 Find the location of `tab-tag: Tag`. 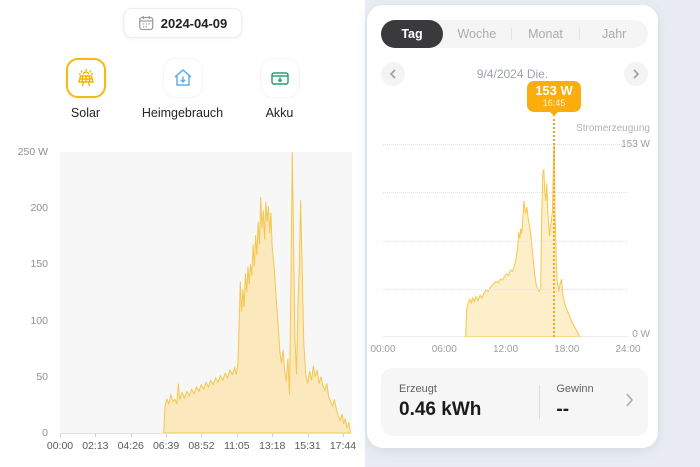

tab-tag: Tag is located at coordinates (412, 34).